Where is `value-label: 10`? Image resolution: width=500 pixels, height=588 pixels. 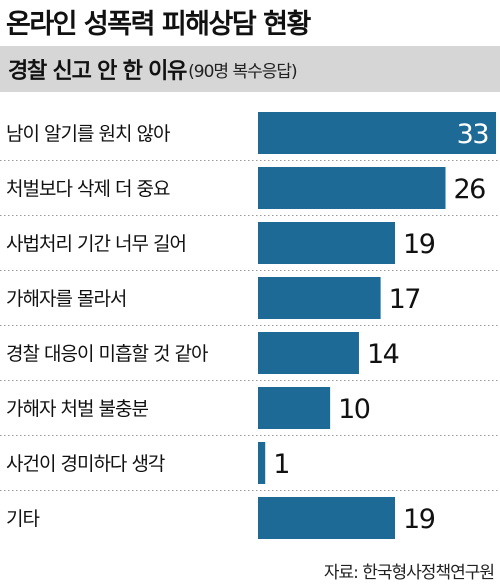
value-label: 10 is located at coordinates (354, 409).